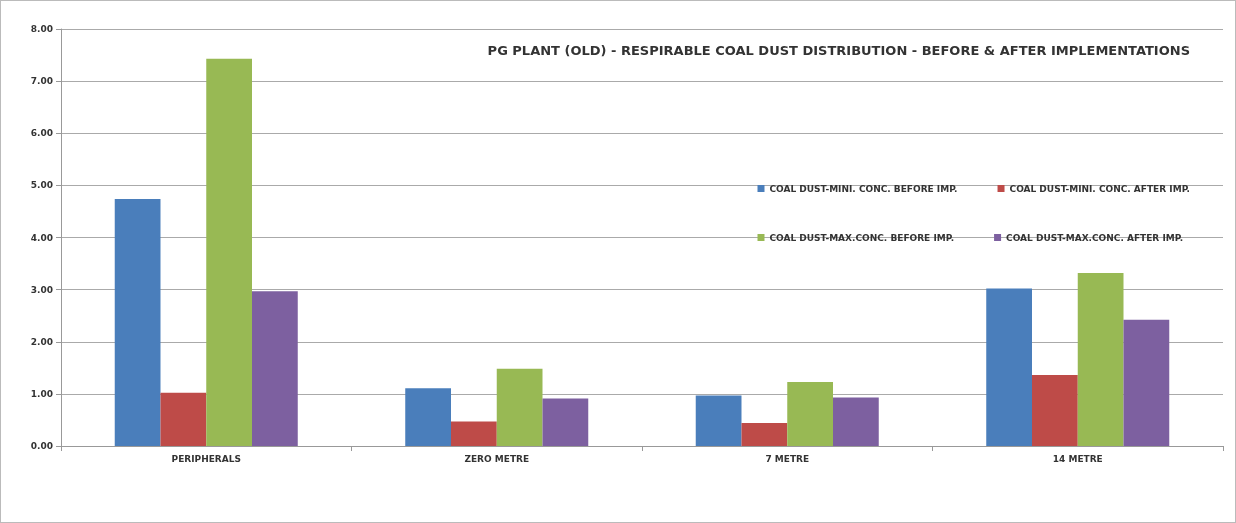 This screenshot has height=523, width=1236. What do you see at coordinates (1100, 188) in the screenshot?
I see `legend-label: COAL DUST-MINI. CONC. AFTER IMP.` at bounding box center [1100, 188].